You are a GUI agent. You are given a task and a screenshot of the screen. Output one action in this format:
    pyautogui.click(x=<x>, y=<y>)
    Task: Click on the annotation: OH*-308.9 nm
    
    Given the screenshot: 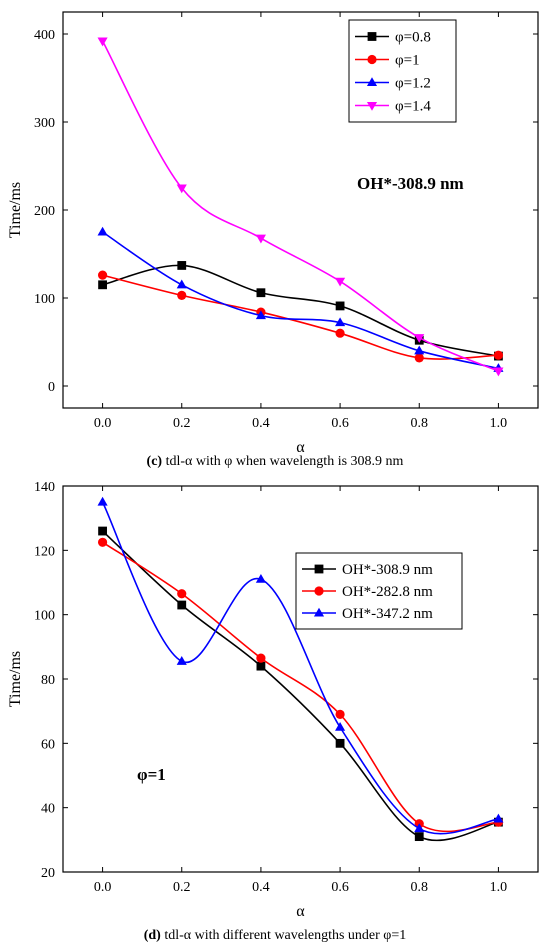 What is the action you would take?
    pyautogui.click(x=410, y=183)
    